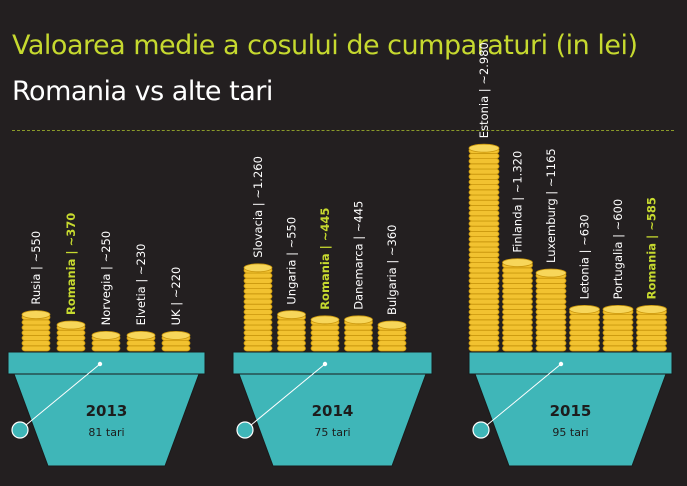 Image resolution: width=687 pixels, height=486 pixels. I want to click on bar-label: Letonia | ~630, so click(585, 256).